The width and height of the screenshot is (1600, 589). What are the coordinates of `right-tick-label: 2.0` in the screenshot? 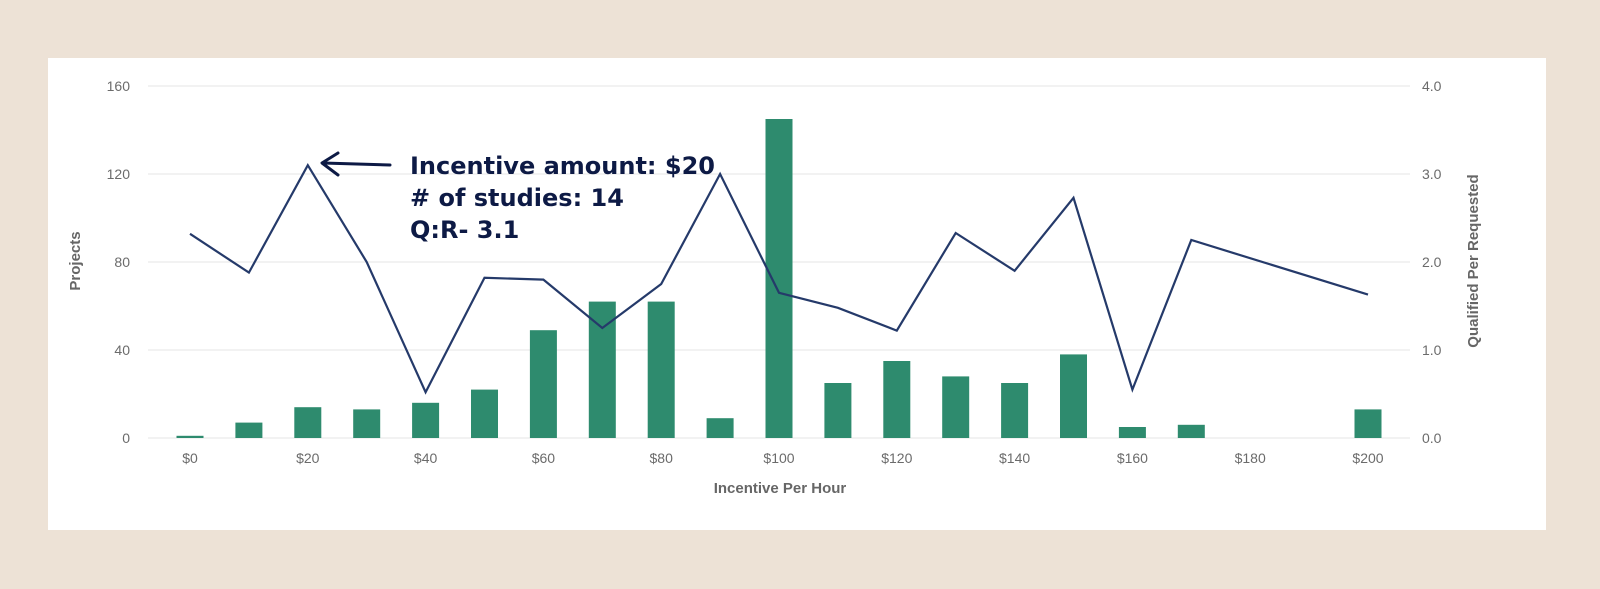 It's located at (1432, 262).